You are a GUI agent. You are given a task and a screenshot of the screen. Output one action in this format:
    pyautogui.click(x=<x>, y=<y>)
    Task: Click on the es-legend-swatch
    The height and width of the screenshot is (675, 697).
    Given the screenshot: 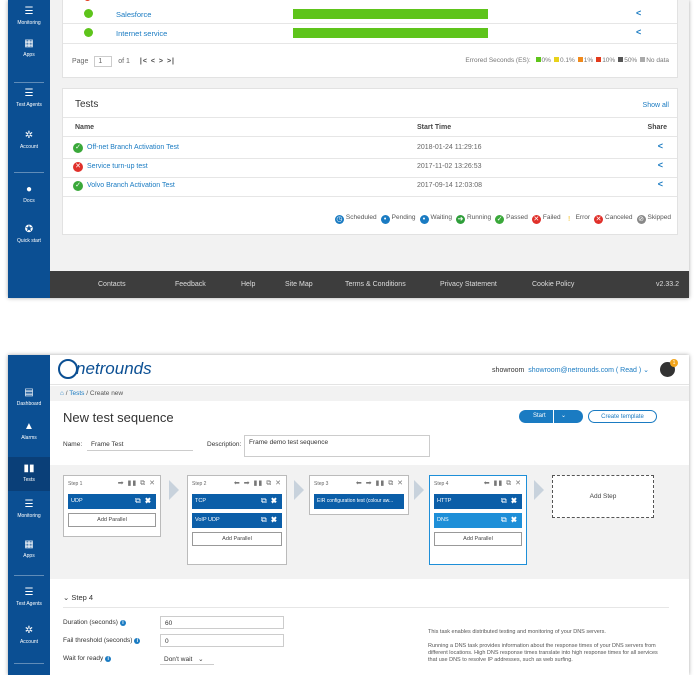 What is the action you would take?
    pyautogui.click(x=599, y=59)
    